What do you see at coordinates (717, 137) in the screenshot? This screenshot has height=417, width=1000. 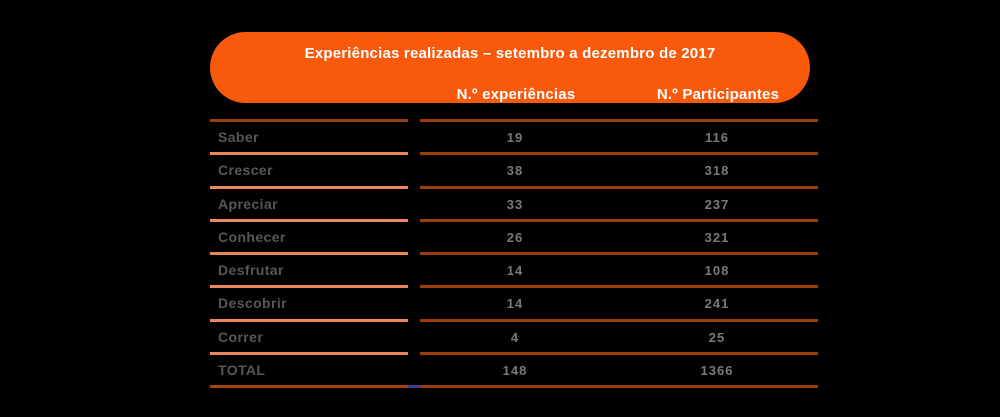 I see `participantes-value: 116` at bounding box center [717, 137].